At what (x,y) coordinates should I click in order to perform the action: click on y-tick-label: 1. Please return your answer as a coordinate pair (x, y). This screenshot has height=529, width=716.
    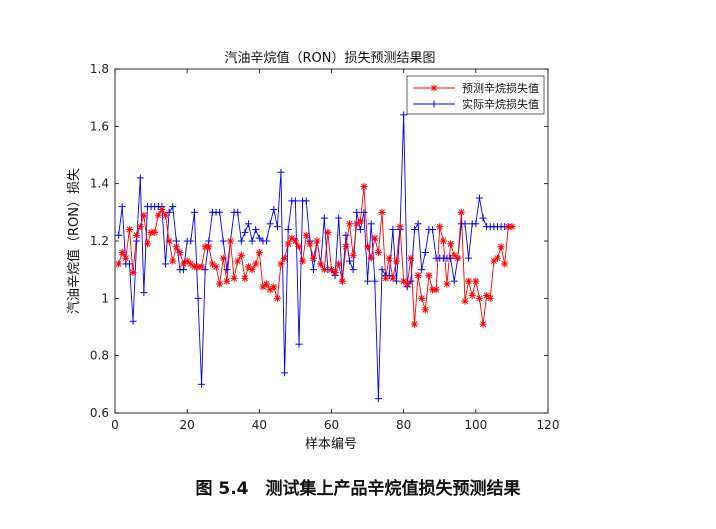
    Looking at the image, I should click on (105, 298).